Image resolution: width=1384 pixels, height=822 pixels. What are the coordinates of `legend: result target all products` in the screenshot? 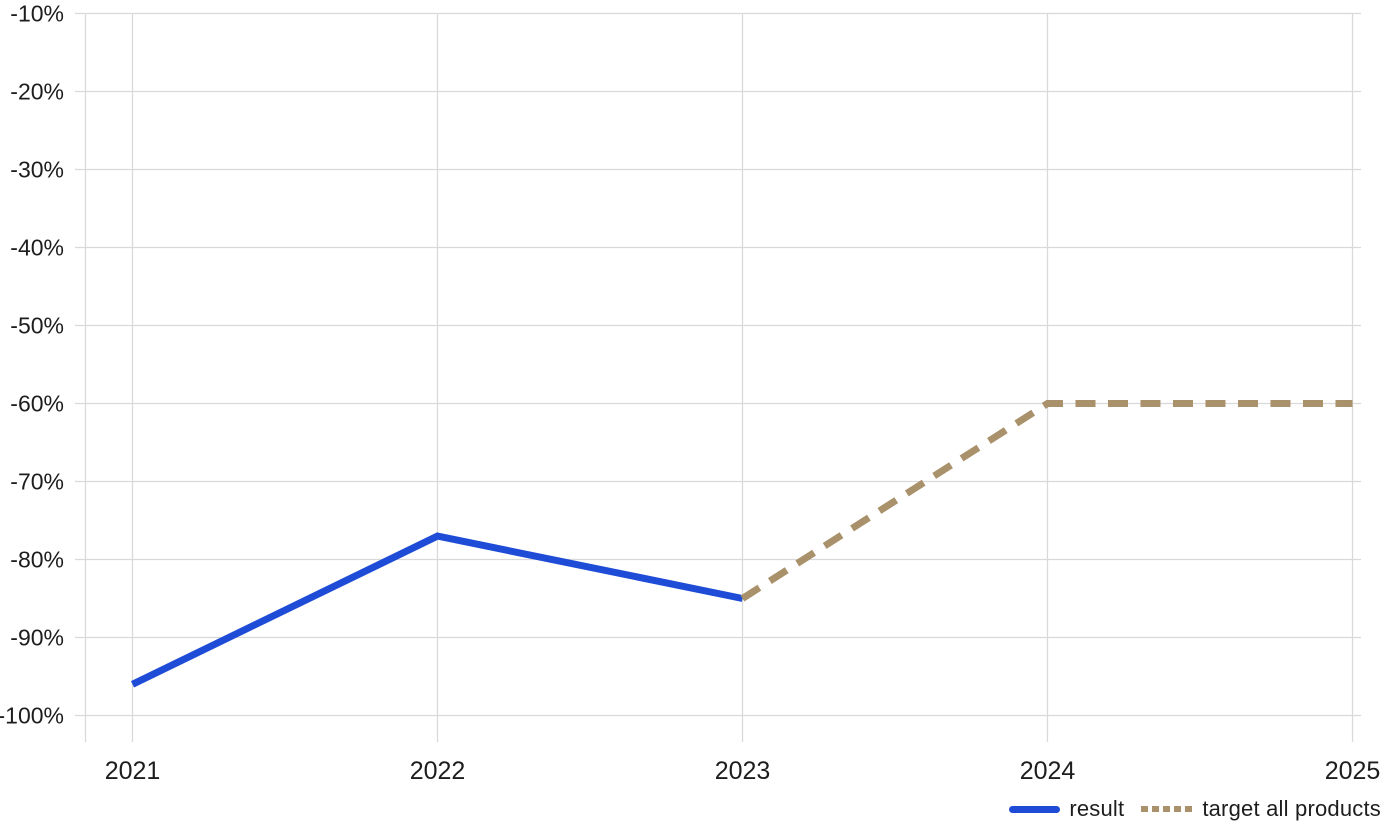 It's located at (1195, 809).